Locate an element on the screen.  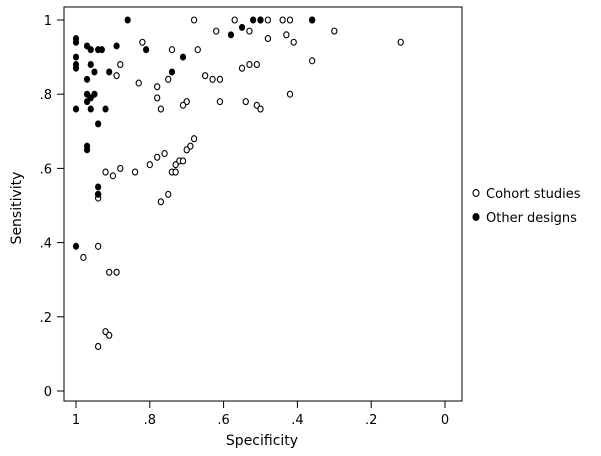
legend: Cohort studies Other designs is located at coordinates (526, 206).